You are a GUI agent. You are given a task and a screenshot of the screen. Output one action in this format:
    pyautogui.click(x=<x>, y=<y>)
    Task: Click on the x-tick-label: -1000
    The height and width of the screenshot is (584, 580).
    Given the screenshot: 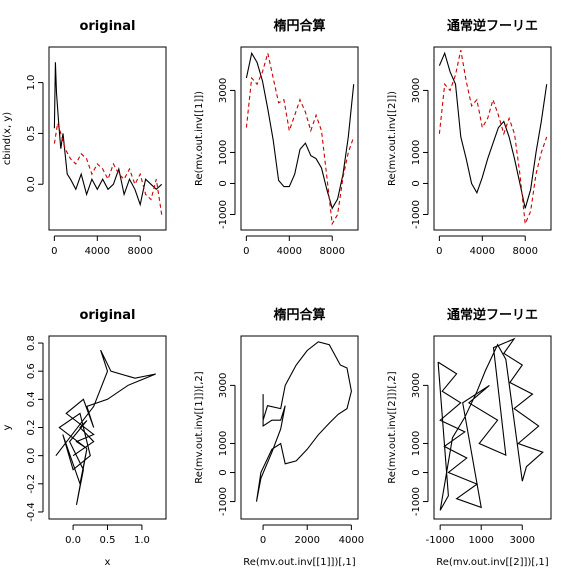 What is the action you would take?
    pyautogui.click(x=440, y=540)
    